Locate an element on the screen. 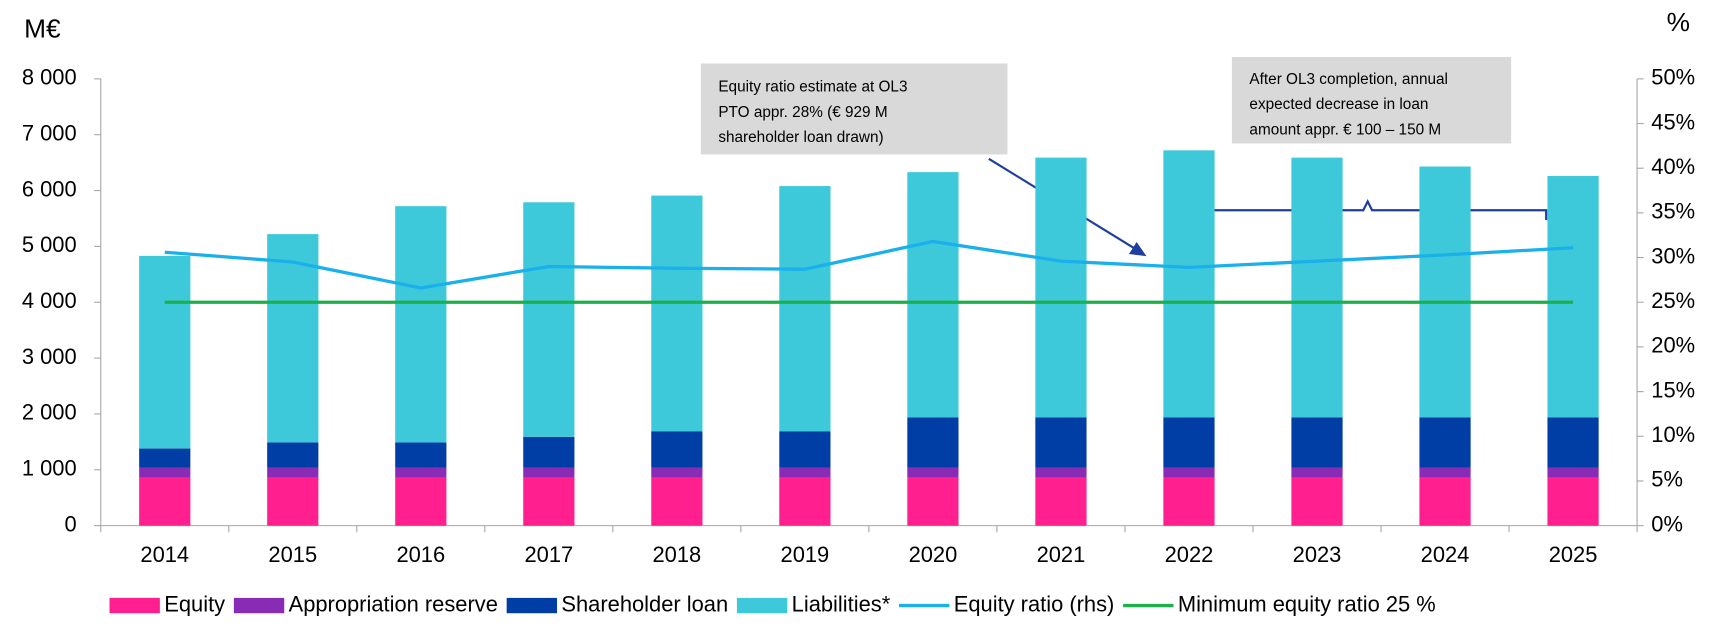  legend-label: Equity ratio (rhs) is located at coordinates (1034, 603).